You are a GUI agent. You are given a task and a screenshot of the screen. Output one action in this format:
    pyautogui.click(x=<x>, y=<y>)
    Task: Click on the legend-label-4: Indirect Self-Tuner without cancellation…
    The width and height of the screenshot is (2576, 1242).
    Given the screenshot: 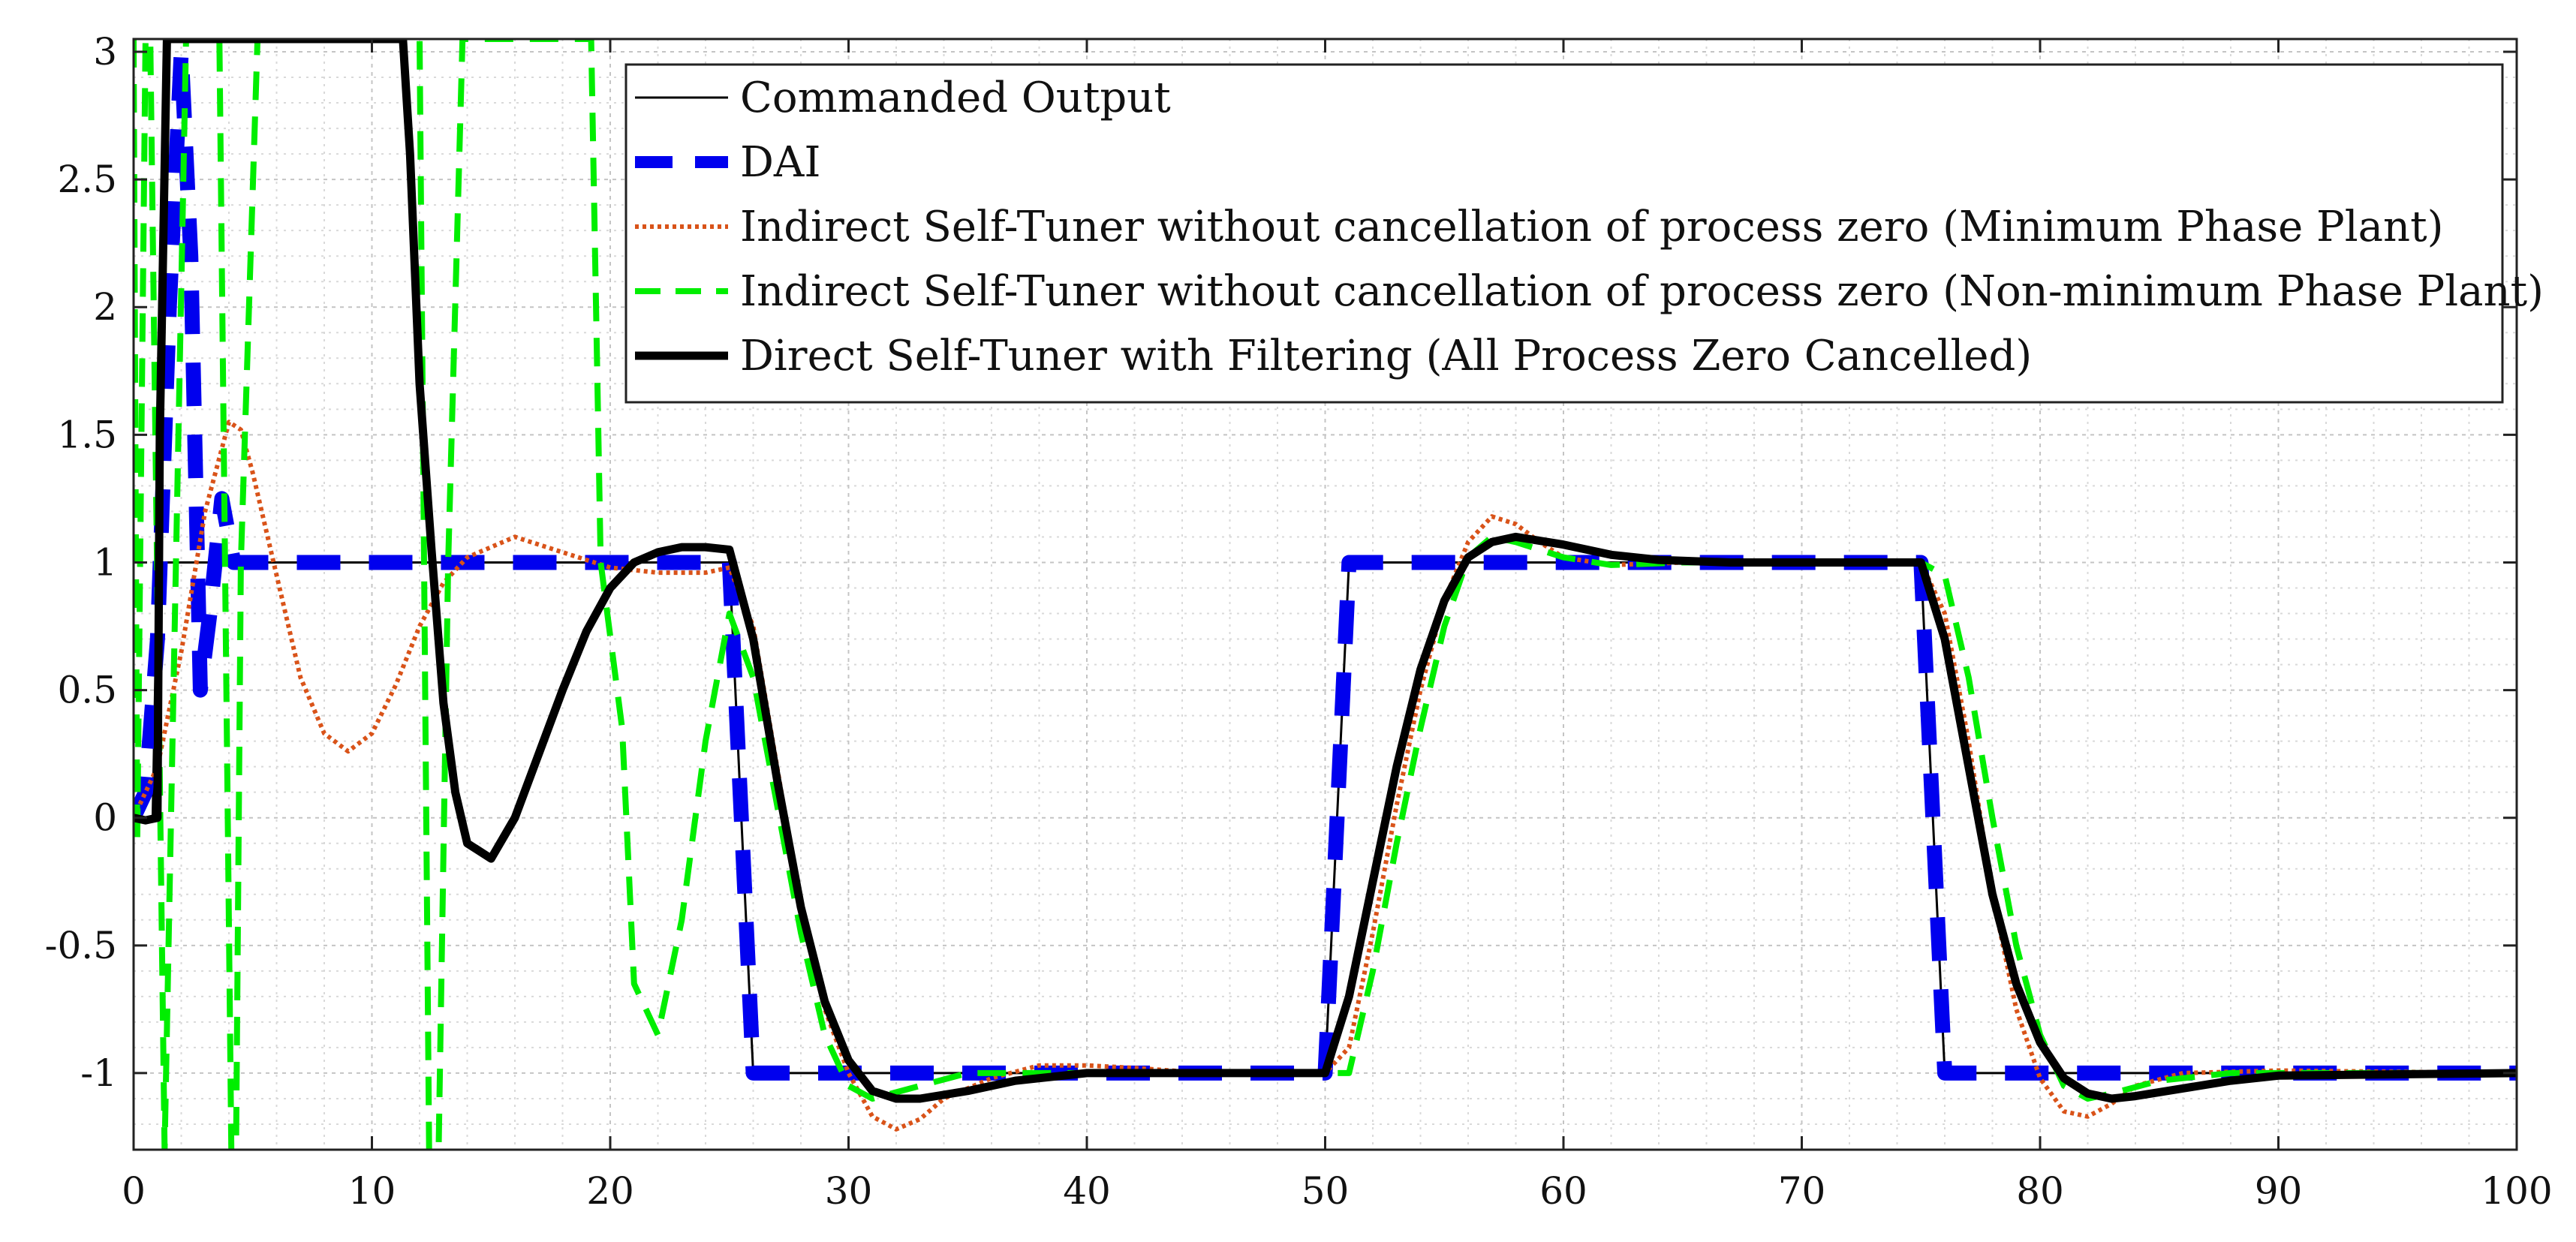 What is the action you would take?
    pyautogui.click(x=1642, y=291)
    